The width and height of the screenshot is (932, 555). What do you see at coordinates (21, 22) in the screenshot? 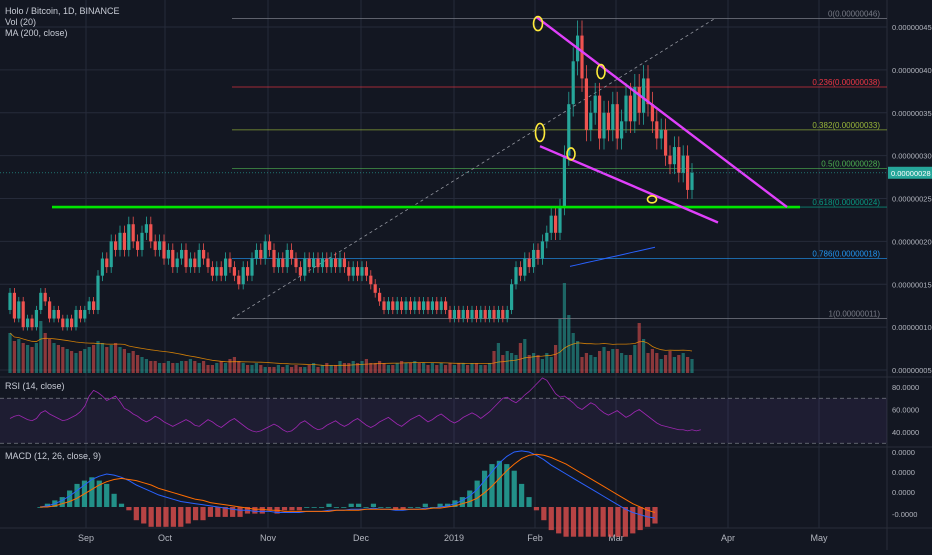
I see `legend-volume: Vol (20)` at bounding box center [21, 22].